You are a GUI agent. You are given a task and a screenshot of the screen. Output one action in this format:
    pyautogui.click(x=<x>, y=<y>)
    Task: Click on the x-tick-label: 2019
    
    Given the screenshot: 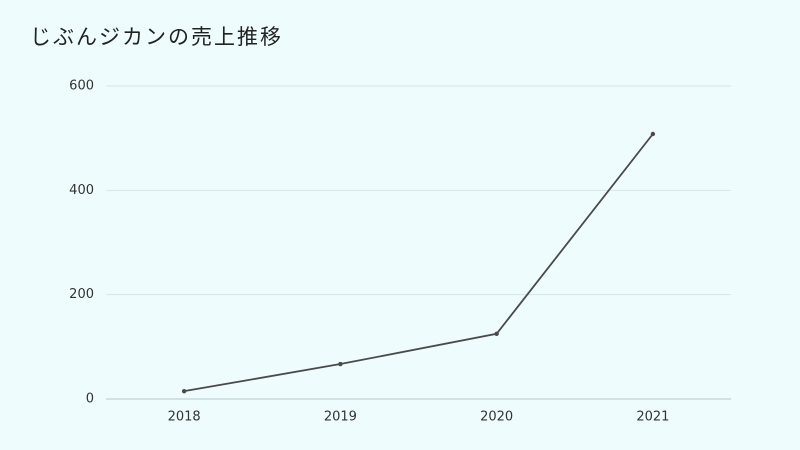 What is the action you would take?
    pyautogui.click(x=340, y=417)
    